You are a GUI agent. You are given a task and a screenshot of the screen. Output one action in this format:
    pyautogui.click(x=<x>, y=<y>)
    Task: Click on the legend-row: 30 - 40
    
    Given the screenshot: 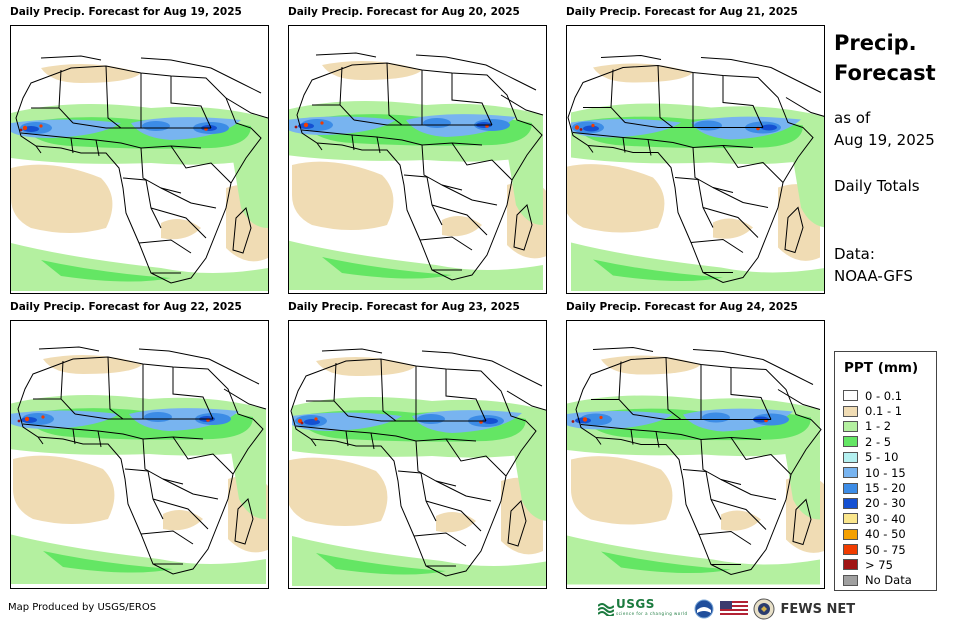 What is the action you would take?
    pyautogui.click(x=877, y=518)
    